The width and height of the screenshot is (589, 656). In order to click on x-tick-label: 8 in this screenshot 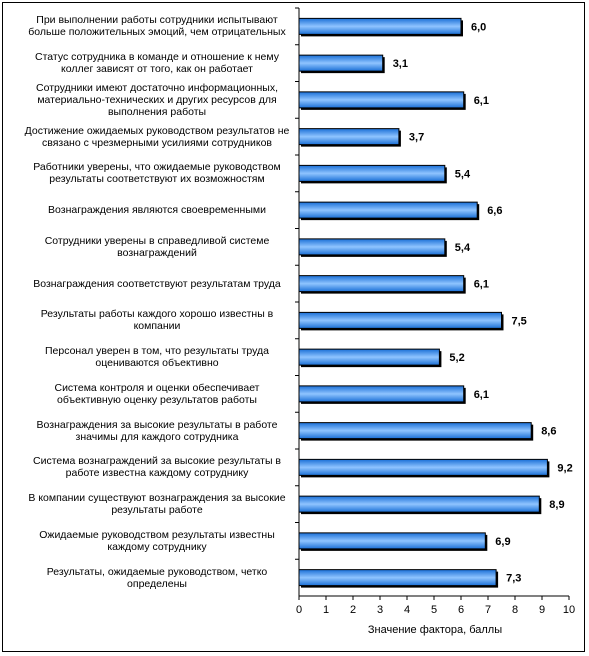, I will do `click(515, 610)`.